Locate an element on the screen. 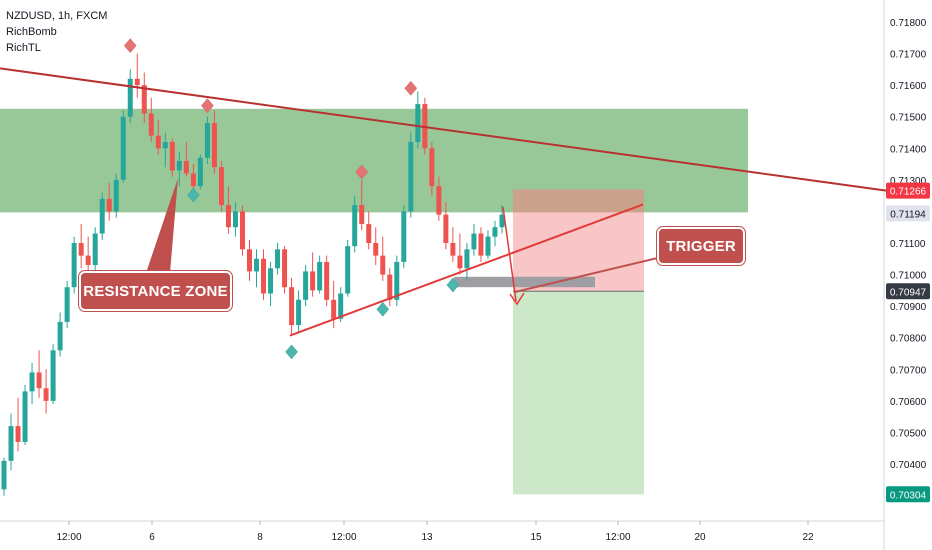 This screenshot has height=550, width=932. indicator-richtl: RichTL is located at coordinates (23, 48).